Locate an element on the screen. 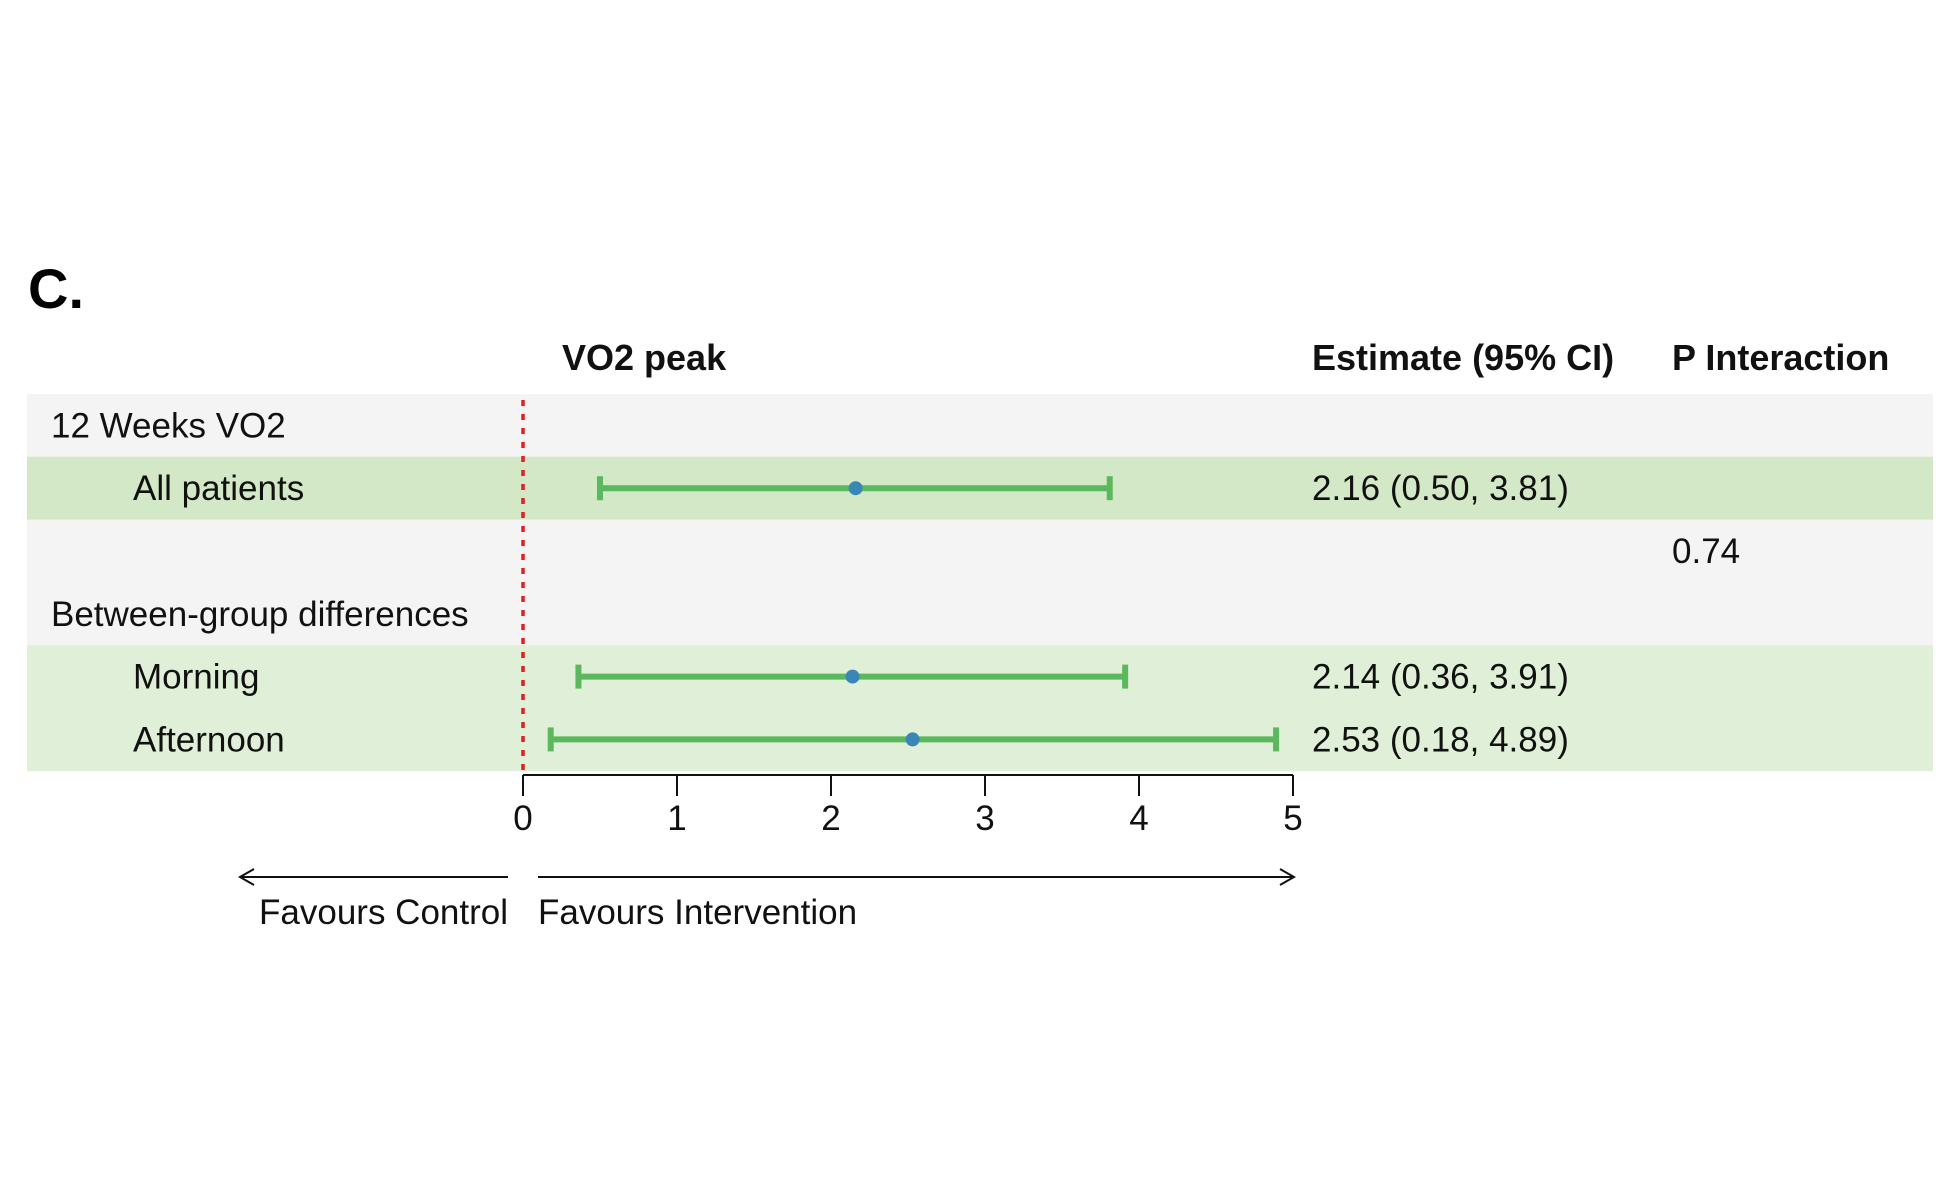  estimate-text: 2.53 (0.18, 4.89) is located at coordinates (1440, 739).